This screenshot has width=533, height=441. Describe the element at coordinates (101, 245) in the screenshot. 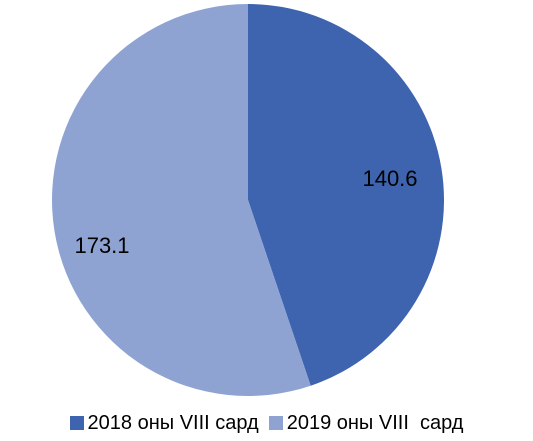

I see `data-label-1: 173.1` at that location.